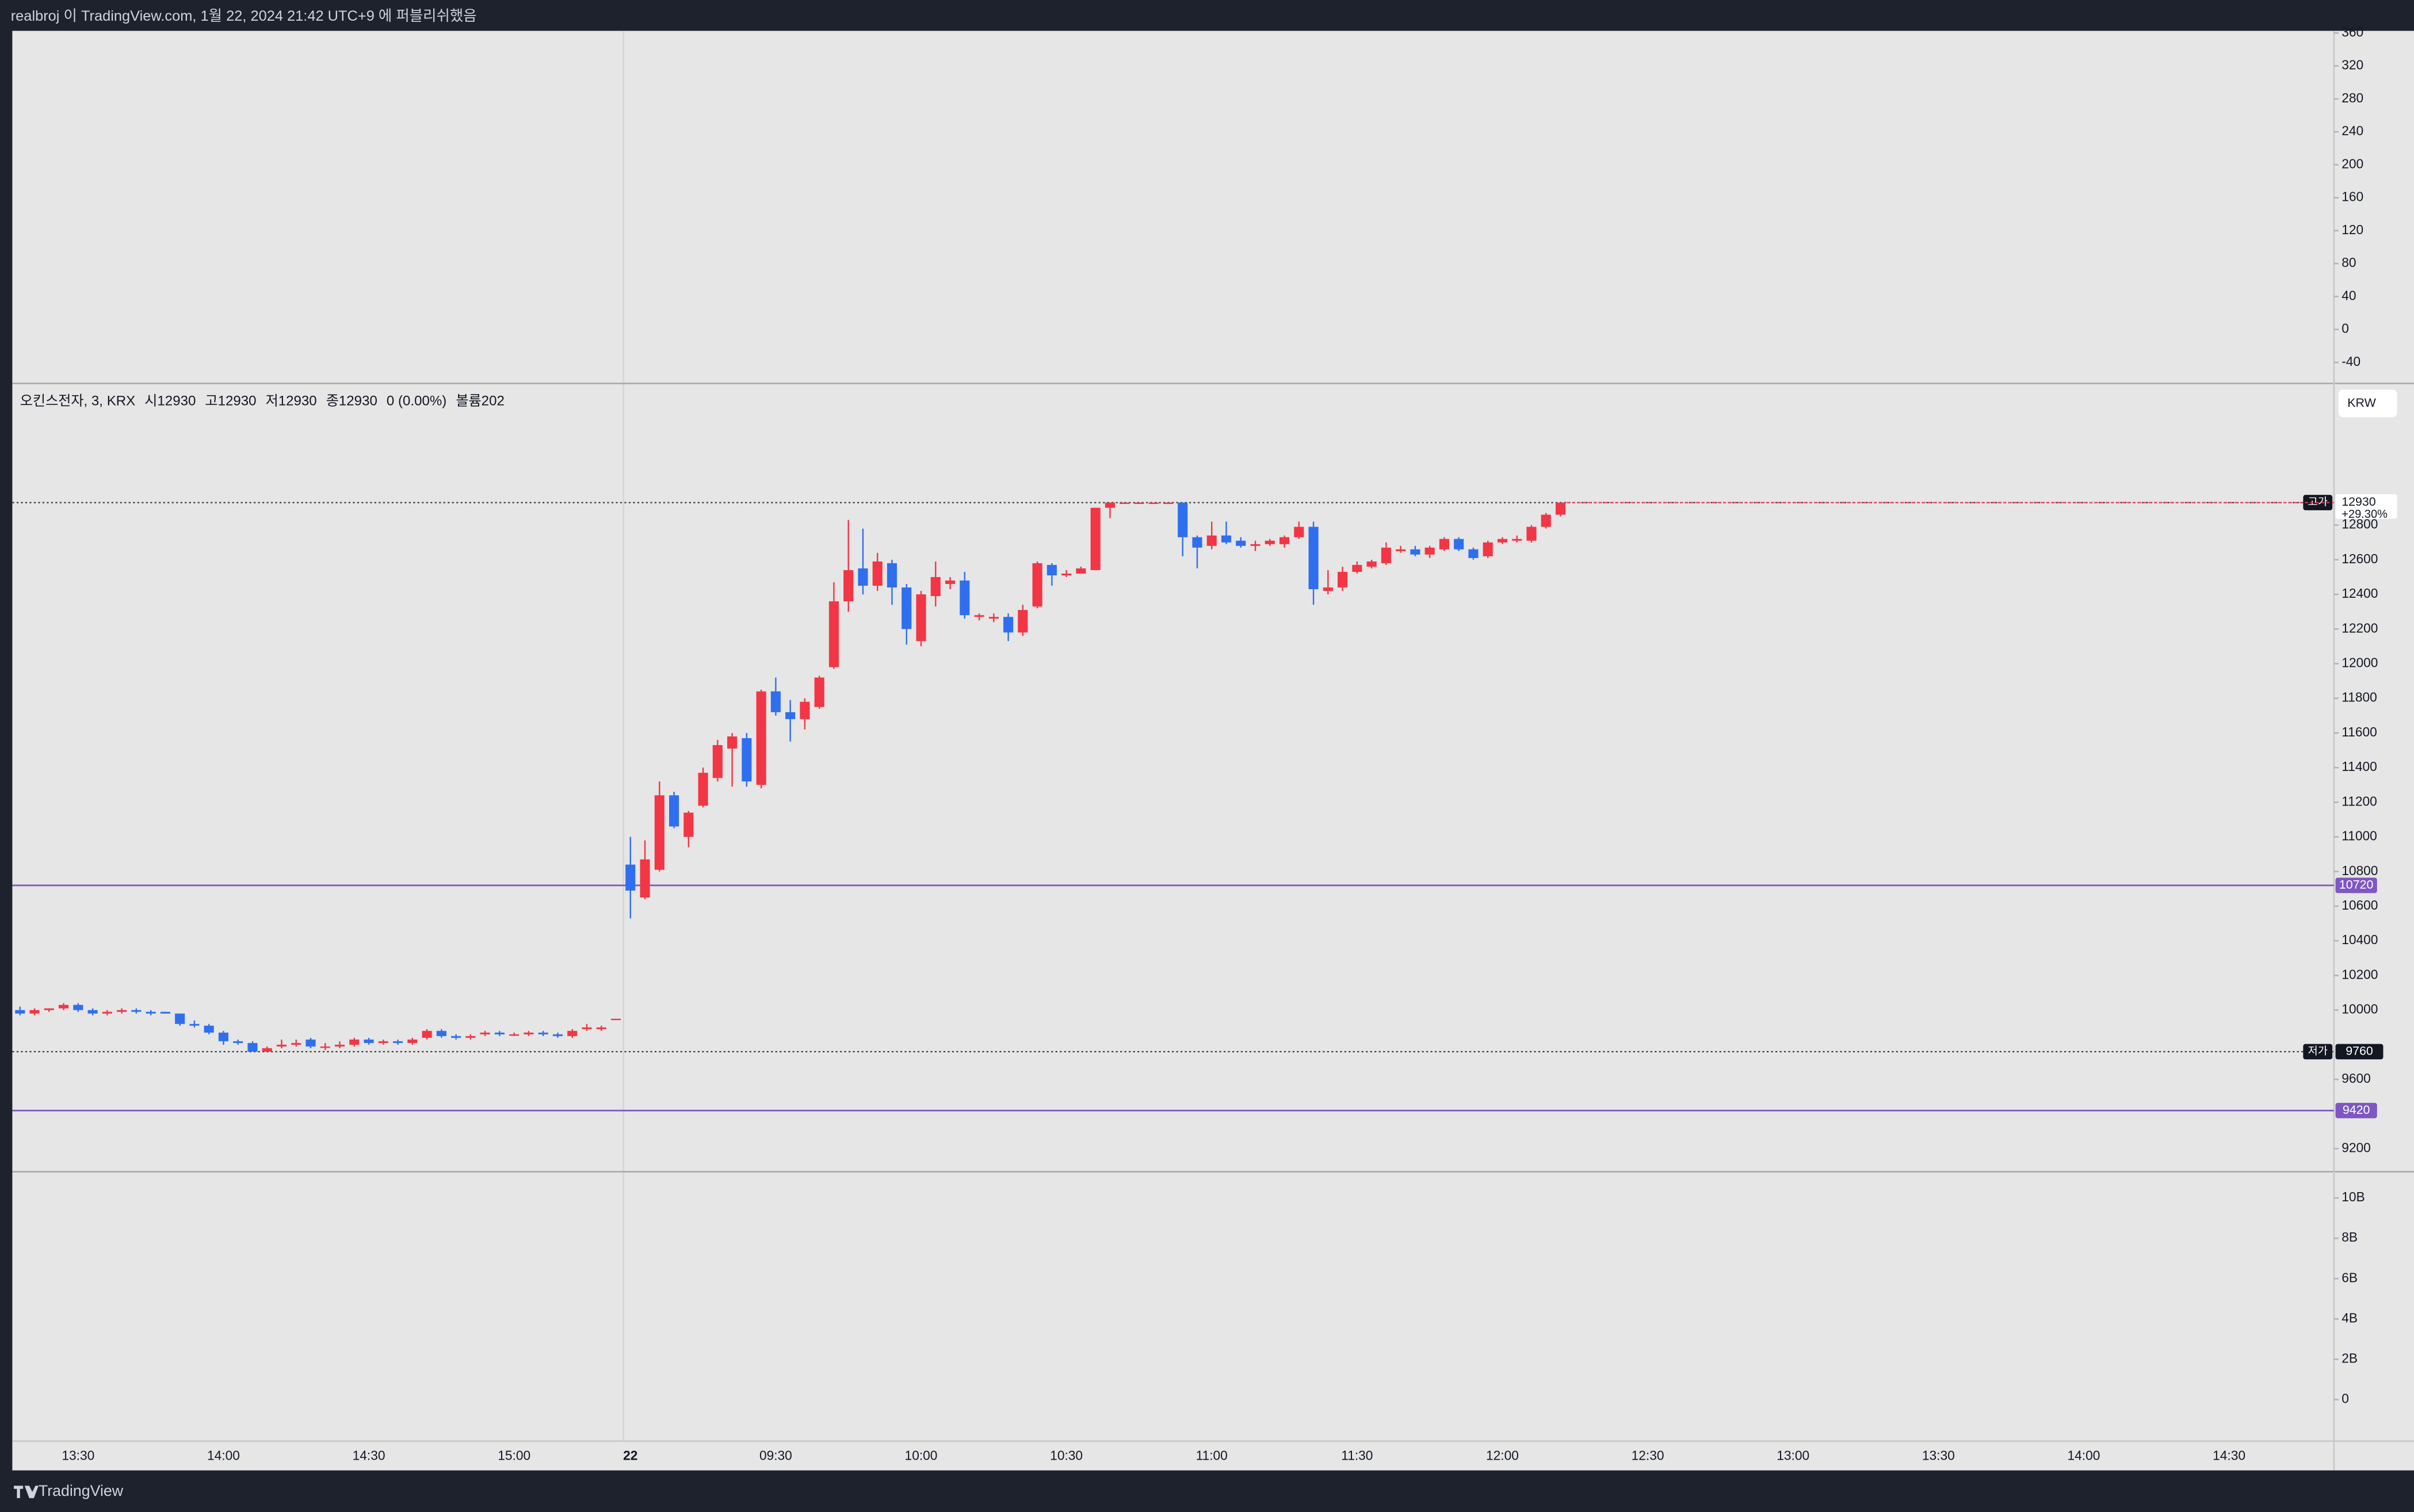 Image resolution: width=2414 pixels, height=1512 pixels. What do you see at coordinates (2359, 1052) in the screenshot?
I see `extreme-value-box` at bounding box center [2359, 1052].